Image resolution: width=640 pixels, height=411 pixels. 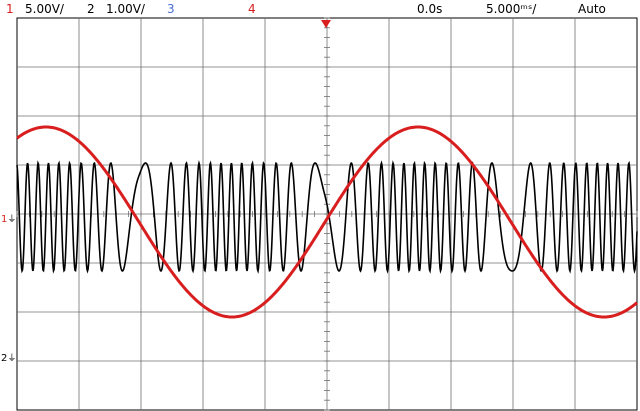 What do you see at coordinates (4, 358) in the screenshot?
I see `ch2-ground-label: 2` at bounding box center [4, 358].